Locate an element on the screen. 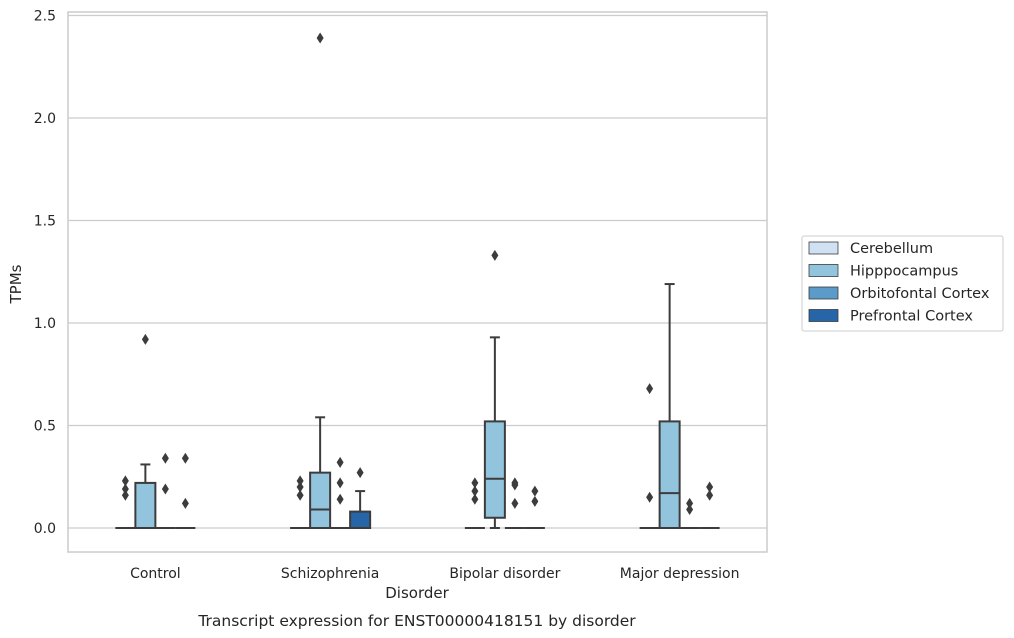 The width and height of the screenshot is (1014, 638). legend-entry-label: Cerebellum is located at coordinates (891, 249).